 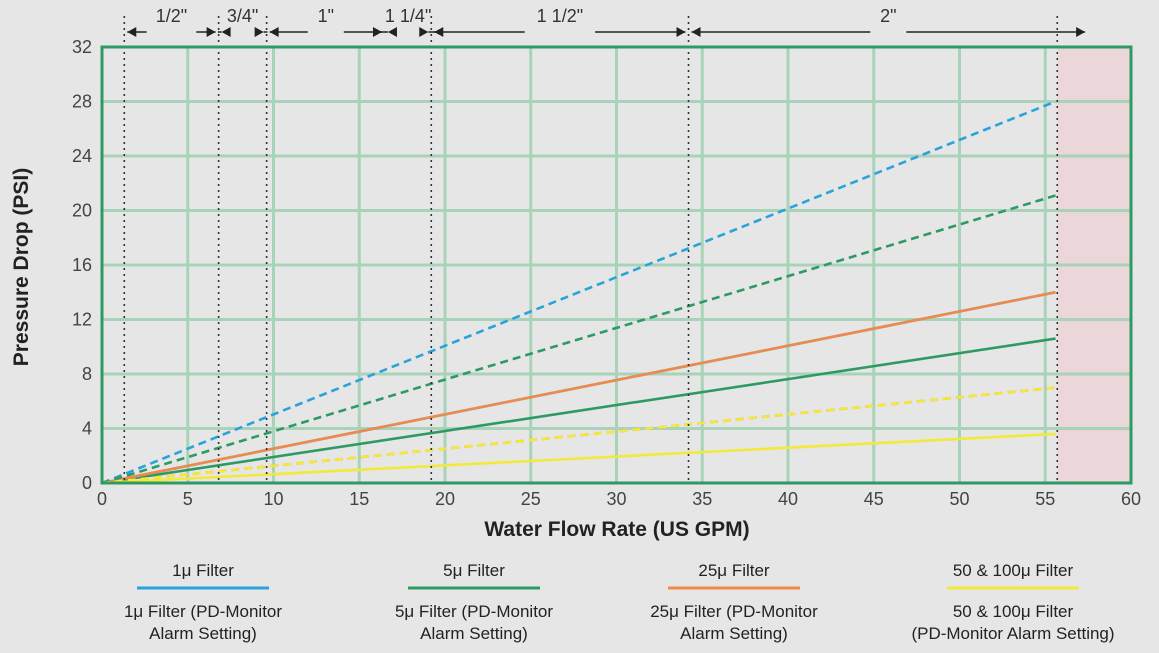 I want to click on y-tick-label: 16, so click(x=82, y=265).